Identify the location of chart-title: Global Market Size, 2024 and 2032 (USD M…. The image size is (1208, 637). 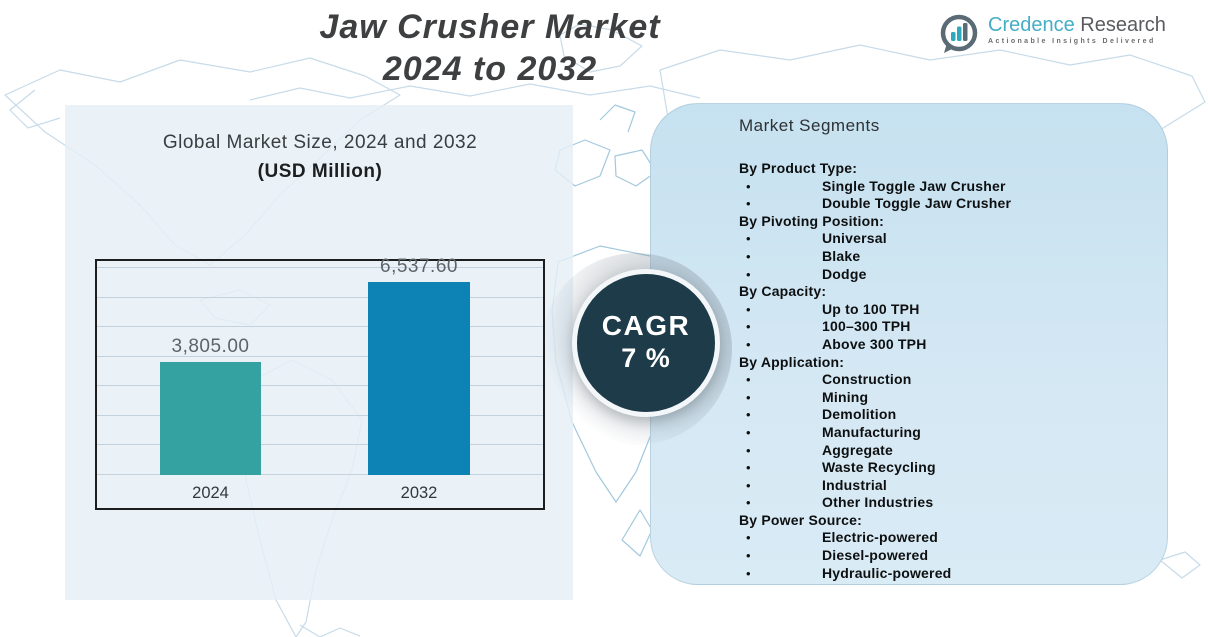
(320, 157).